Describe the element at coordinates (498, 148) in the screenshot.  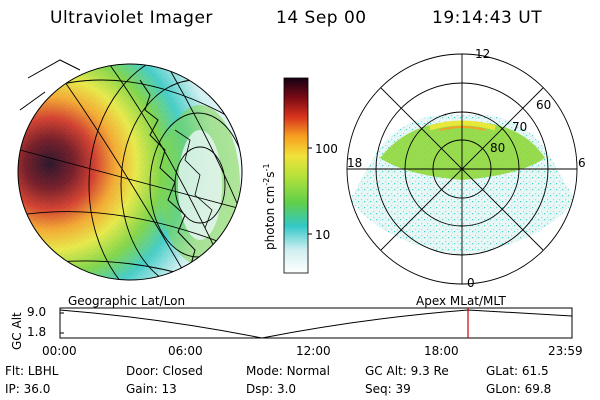
I see `lat-label-80: 80` at that location.